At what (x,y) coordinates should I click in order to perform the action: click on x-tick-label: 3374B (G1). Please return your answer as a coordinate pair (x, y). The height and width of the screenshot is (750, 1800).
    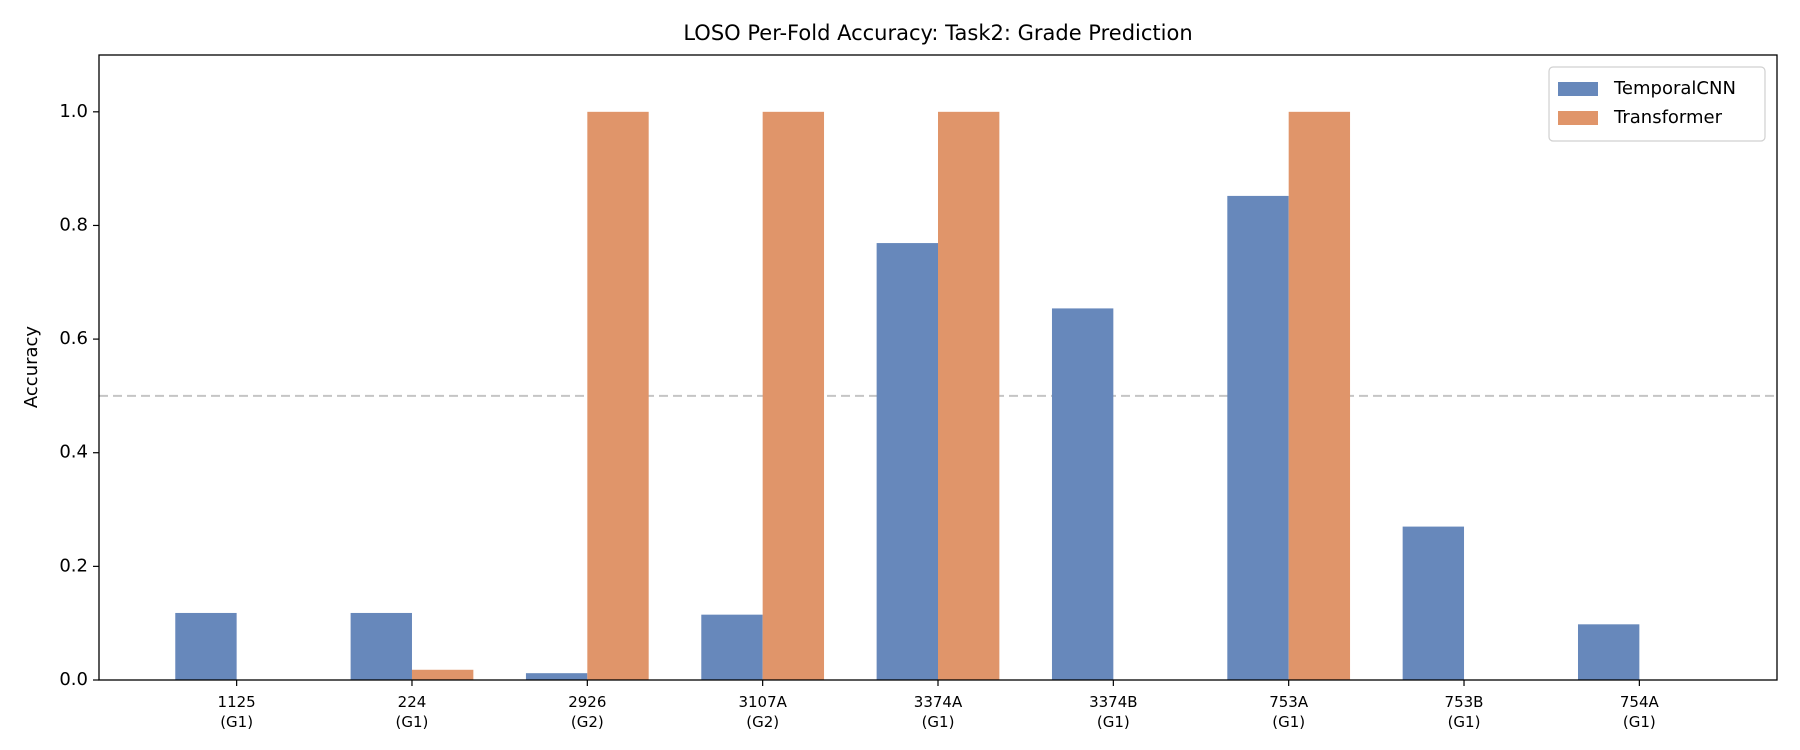
    Looking at the image, I should click on (1113, 712).